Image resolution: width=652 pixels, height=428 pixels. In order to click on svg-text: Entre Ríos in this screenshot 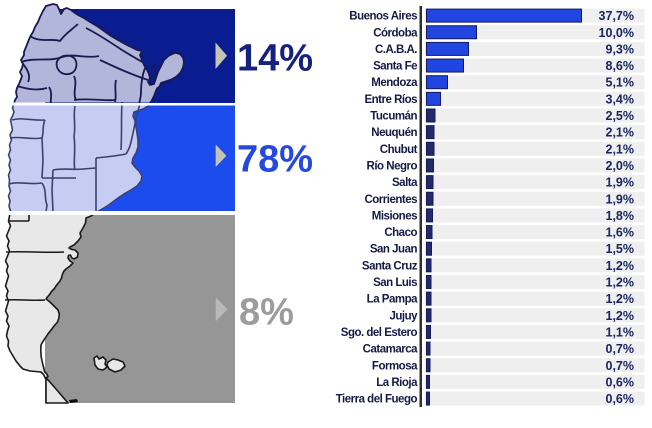, I will do `click(390, 100)`.